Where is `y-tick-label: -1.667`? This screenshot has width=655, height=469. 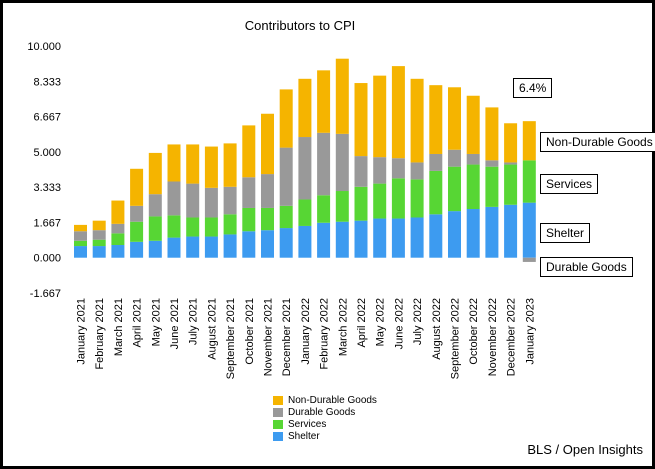 y-tick-label: -1.667 is located at coordinates (45, 294).